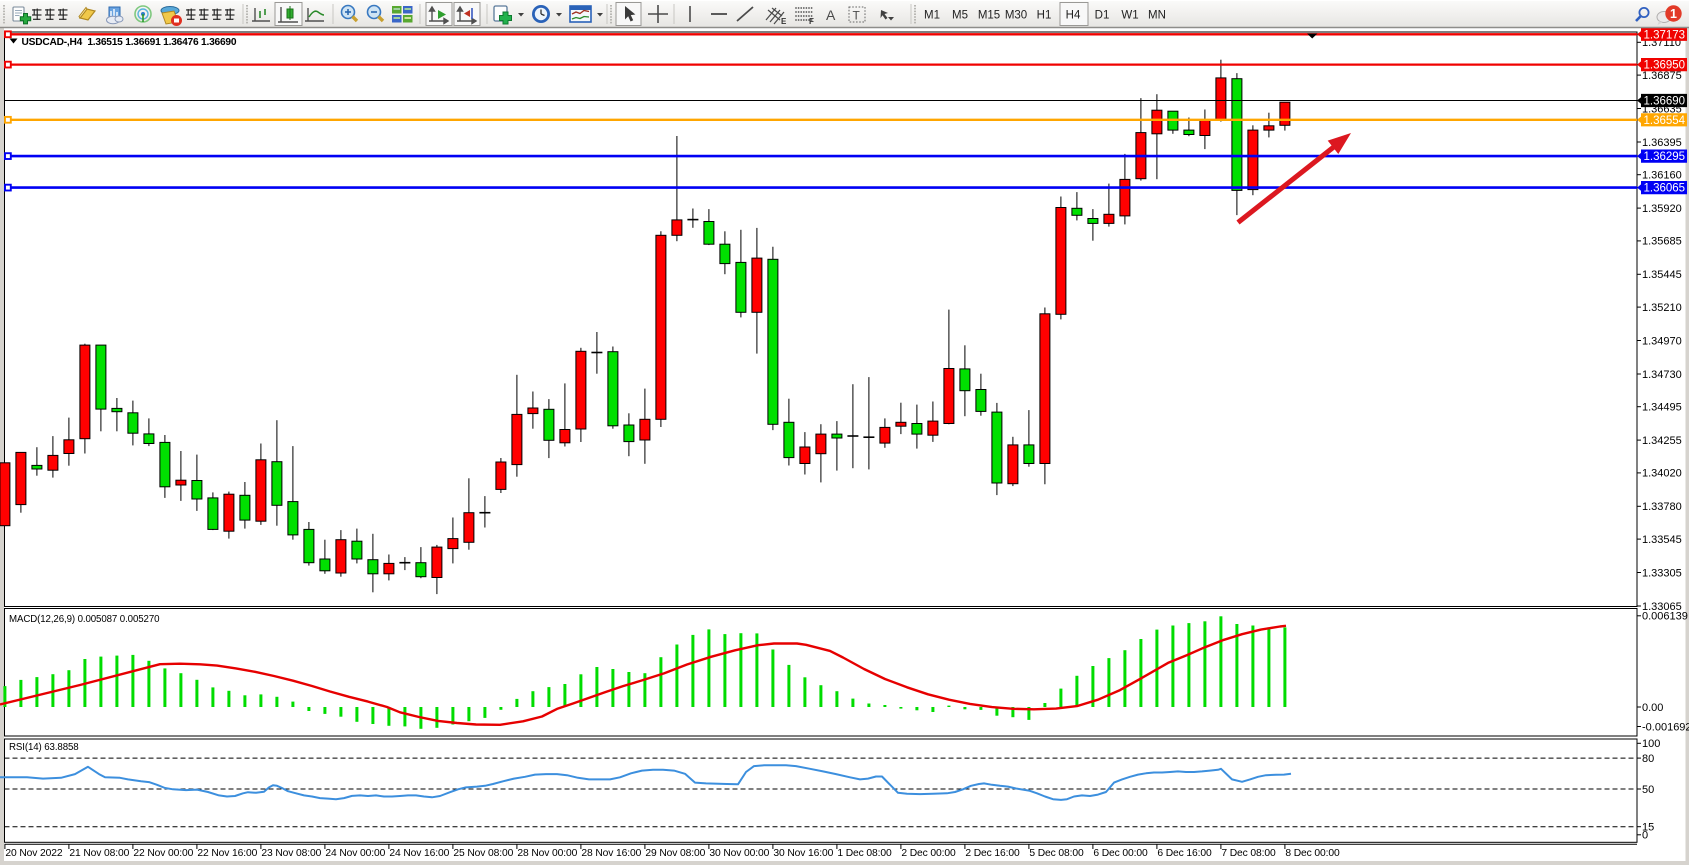 This screenshot has height=865, width=1689. What do you see at coordinates (1248, 853) in the screenshot?
I see `svg-text: 7 Dec 08:00` at bounding box center [1248, 853].